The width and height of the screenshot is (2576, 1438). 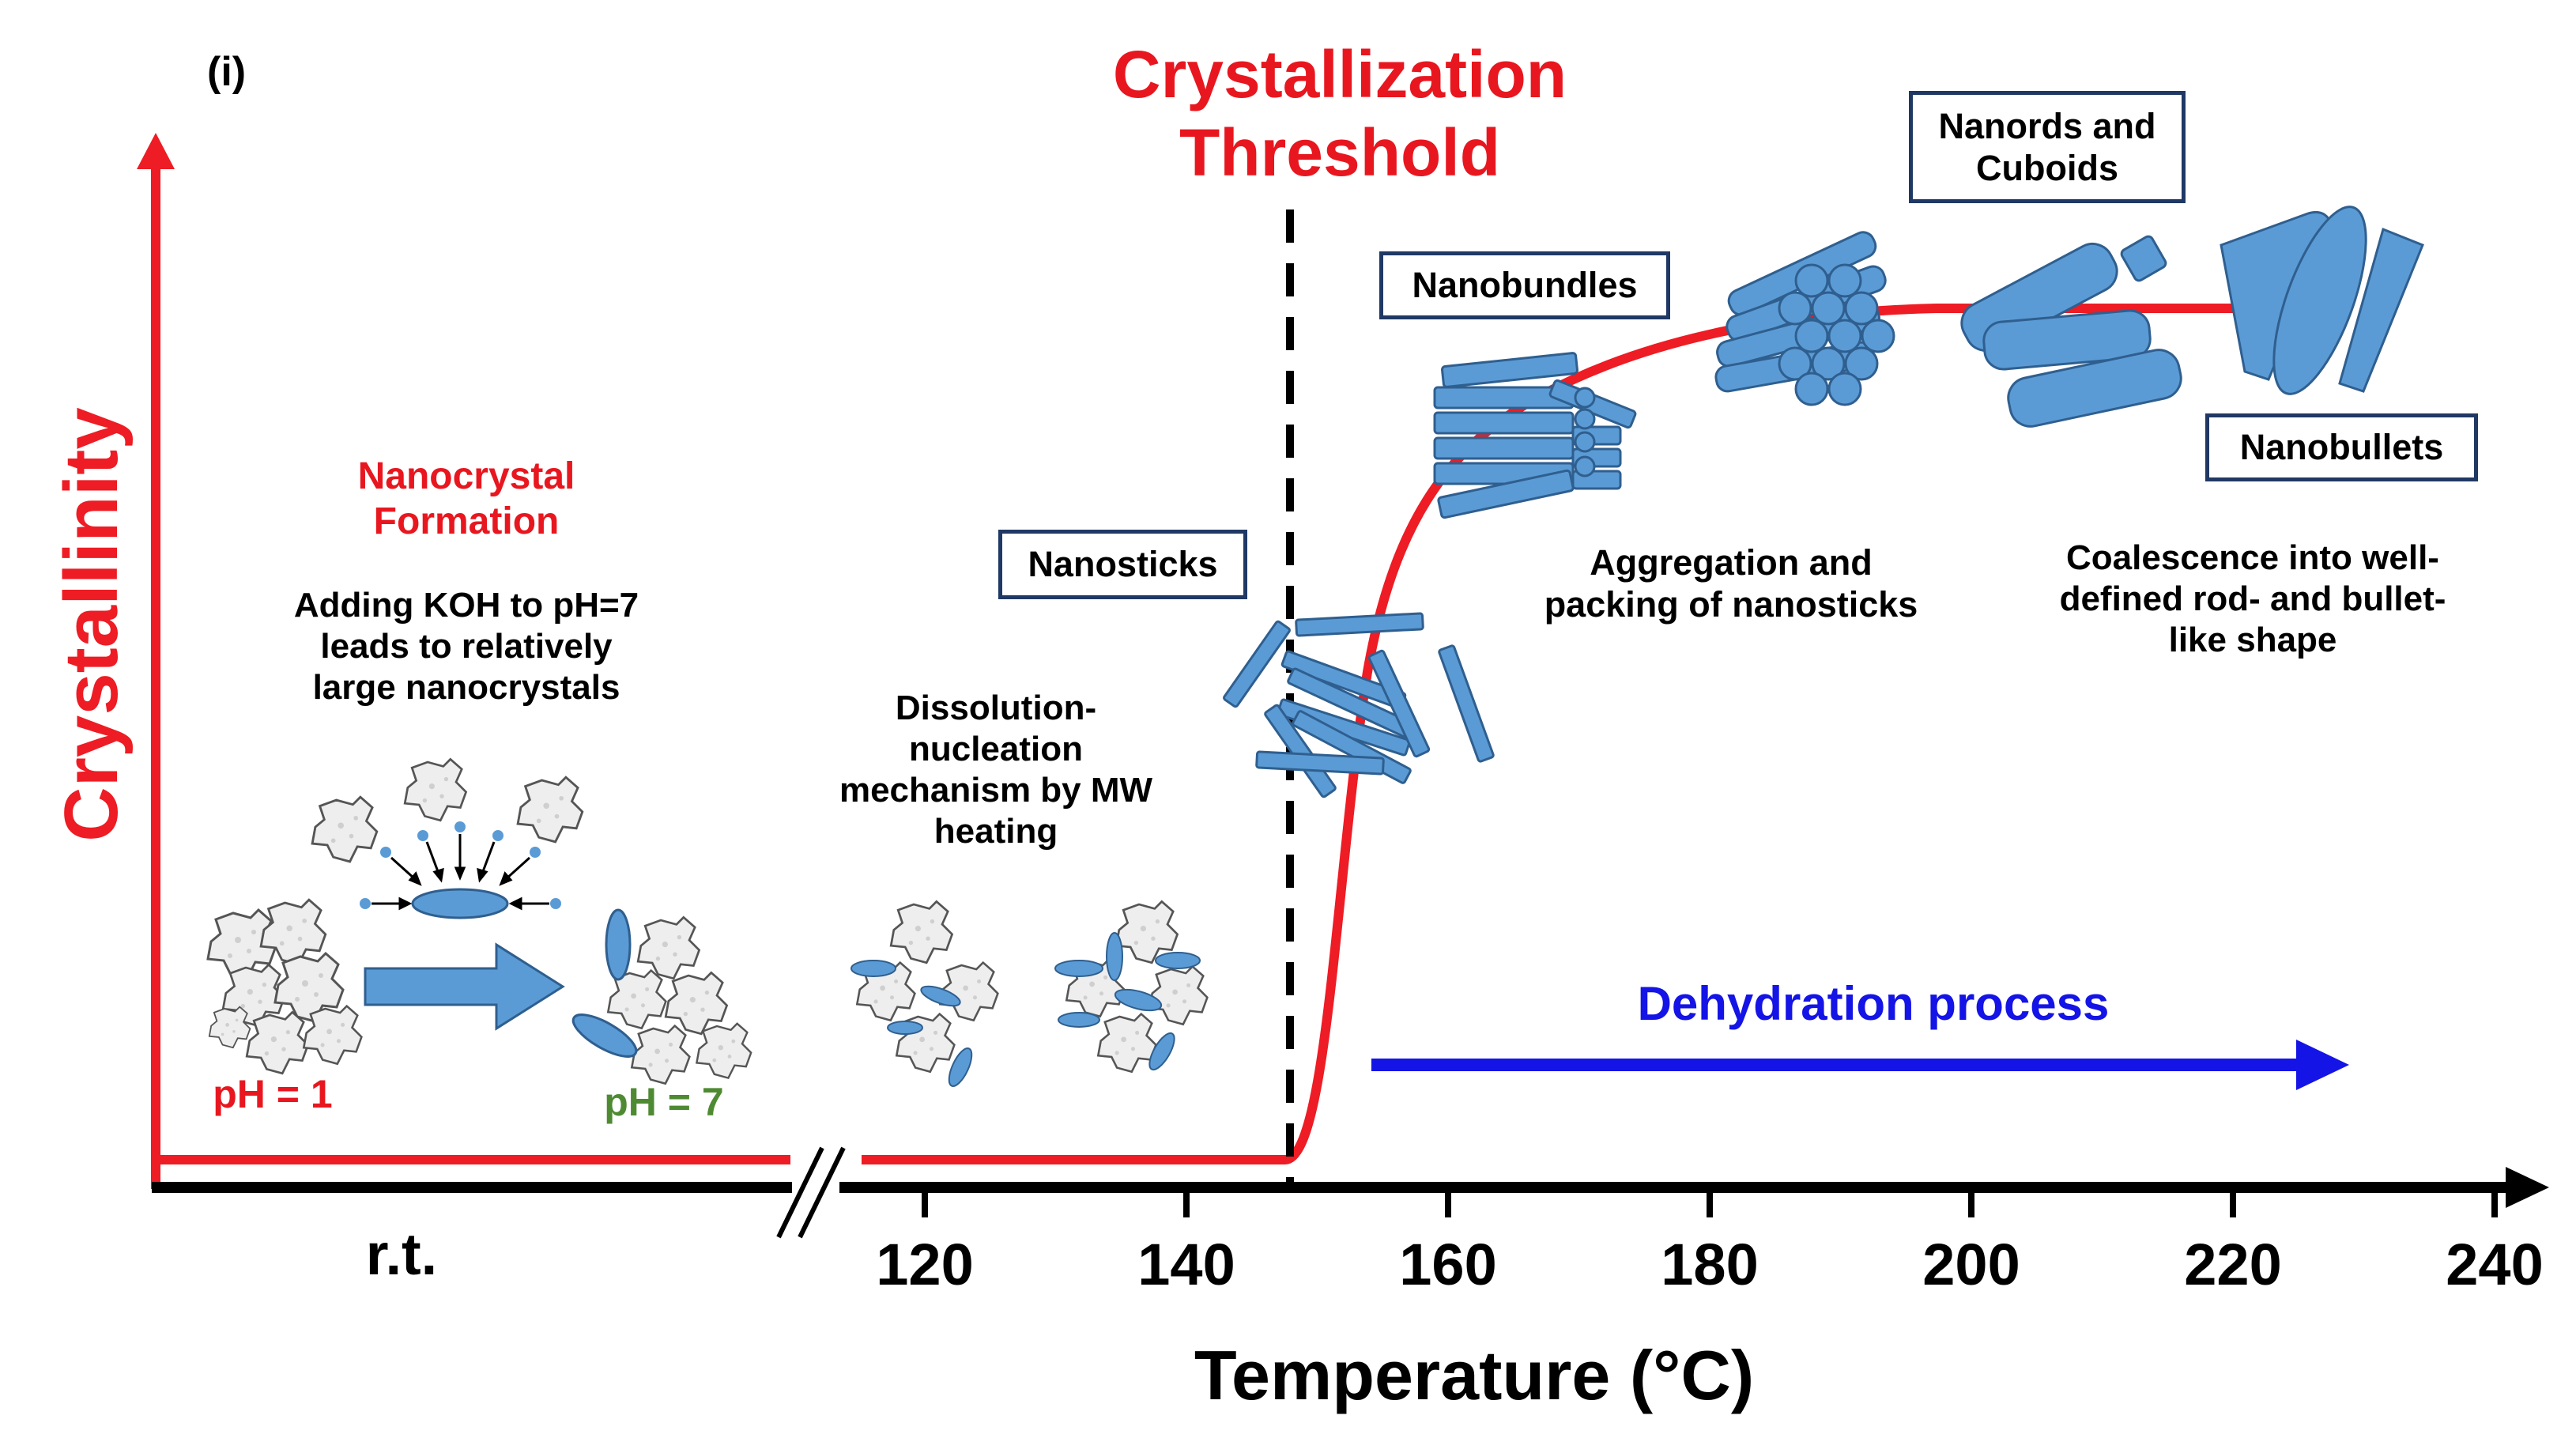 I want to click on box-line: Cuboids, so click(x=2047, y=168).